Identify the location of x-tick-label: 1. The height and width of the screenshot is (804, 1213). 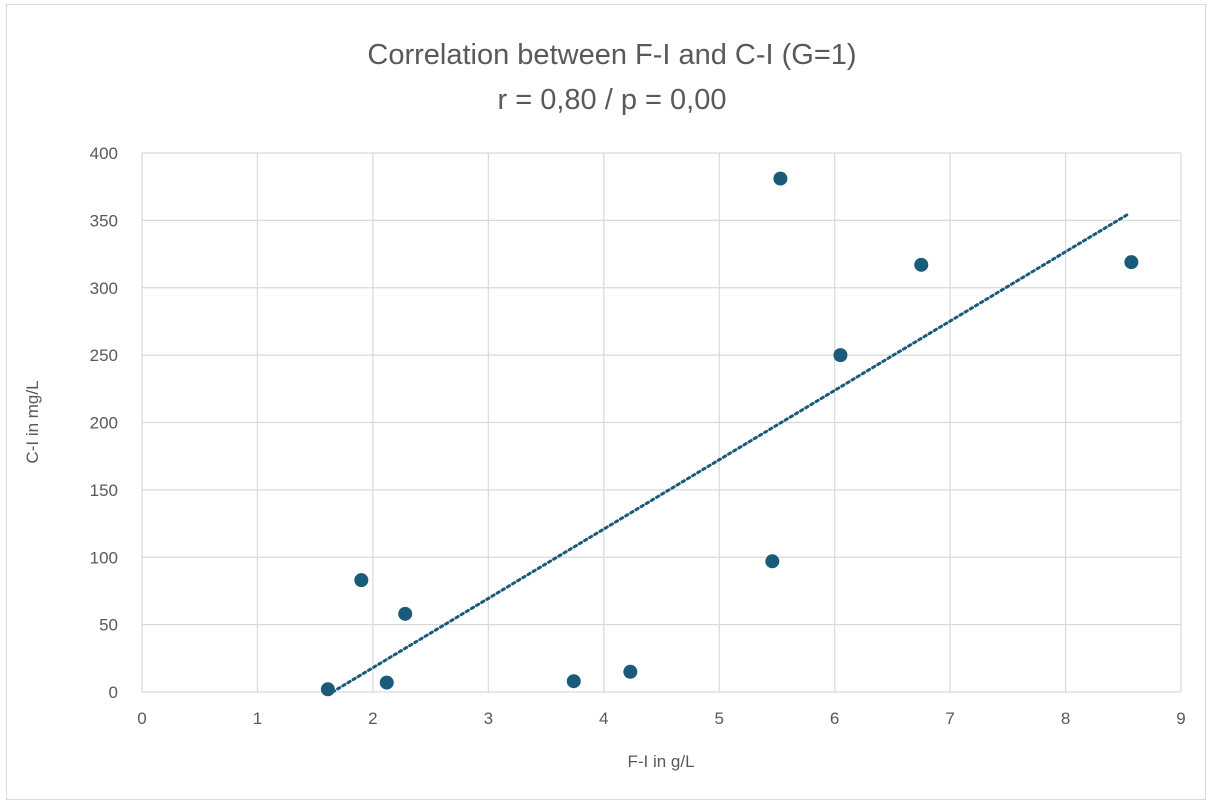
(257, 718).